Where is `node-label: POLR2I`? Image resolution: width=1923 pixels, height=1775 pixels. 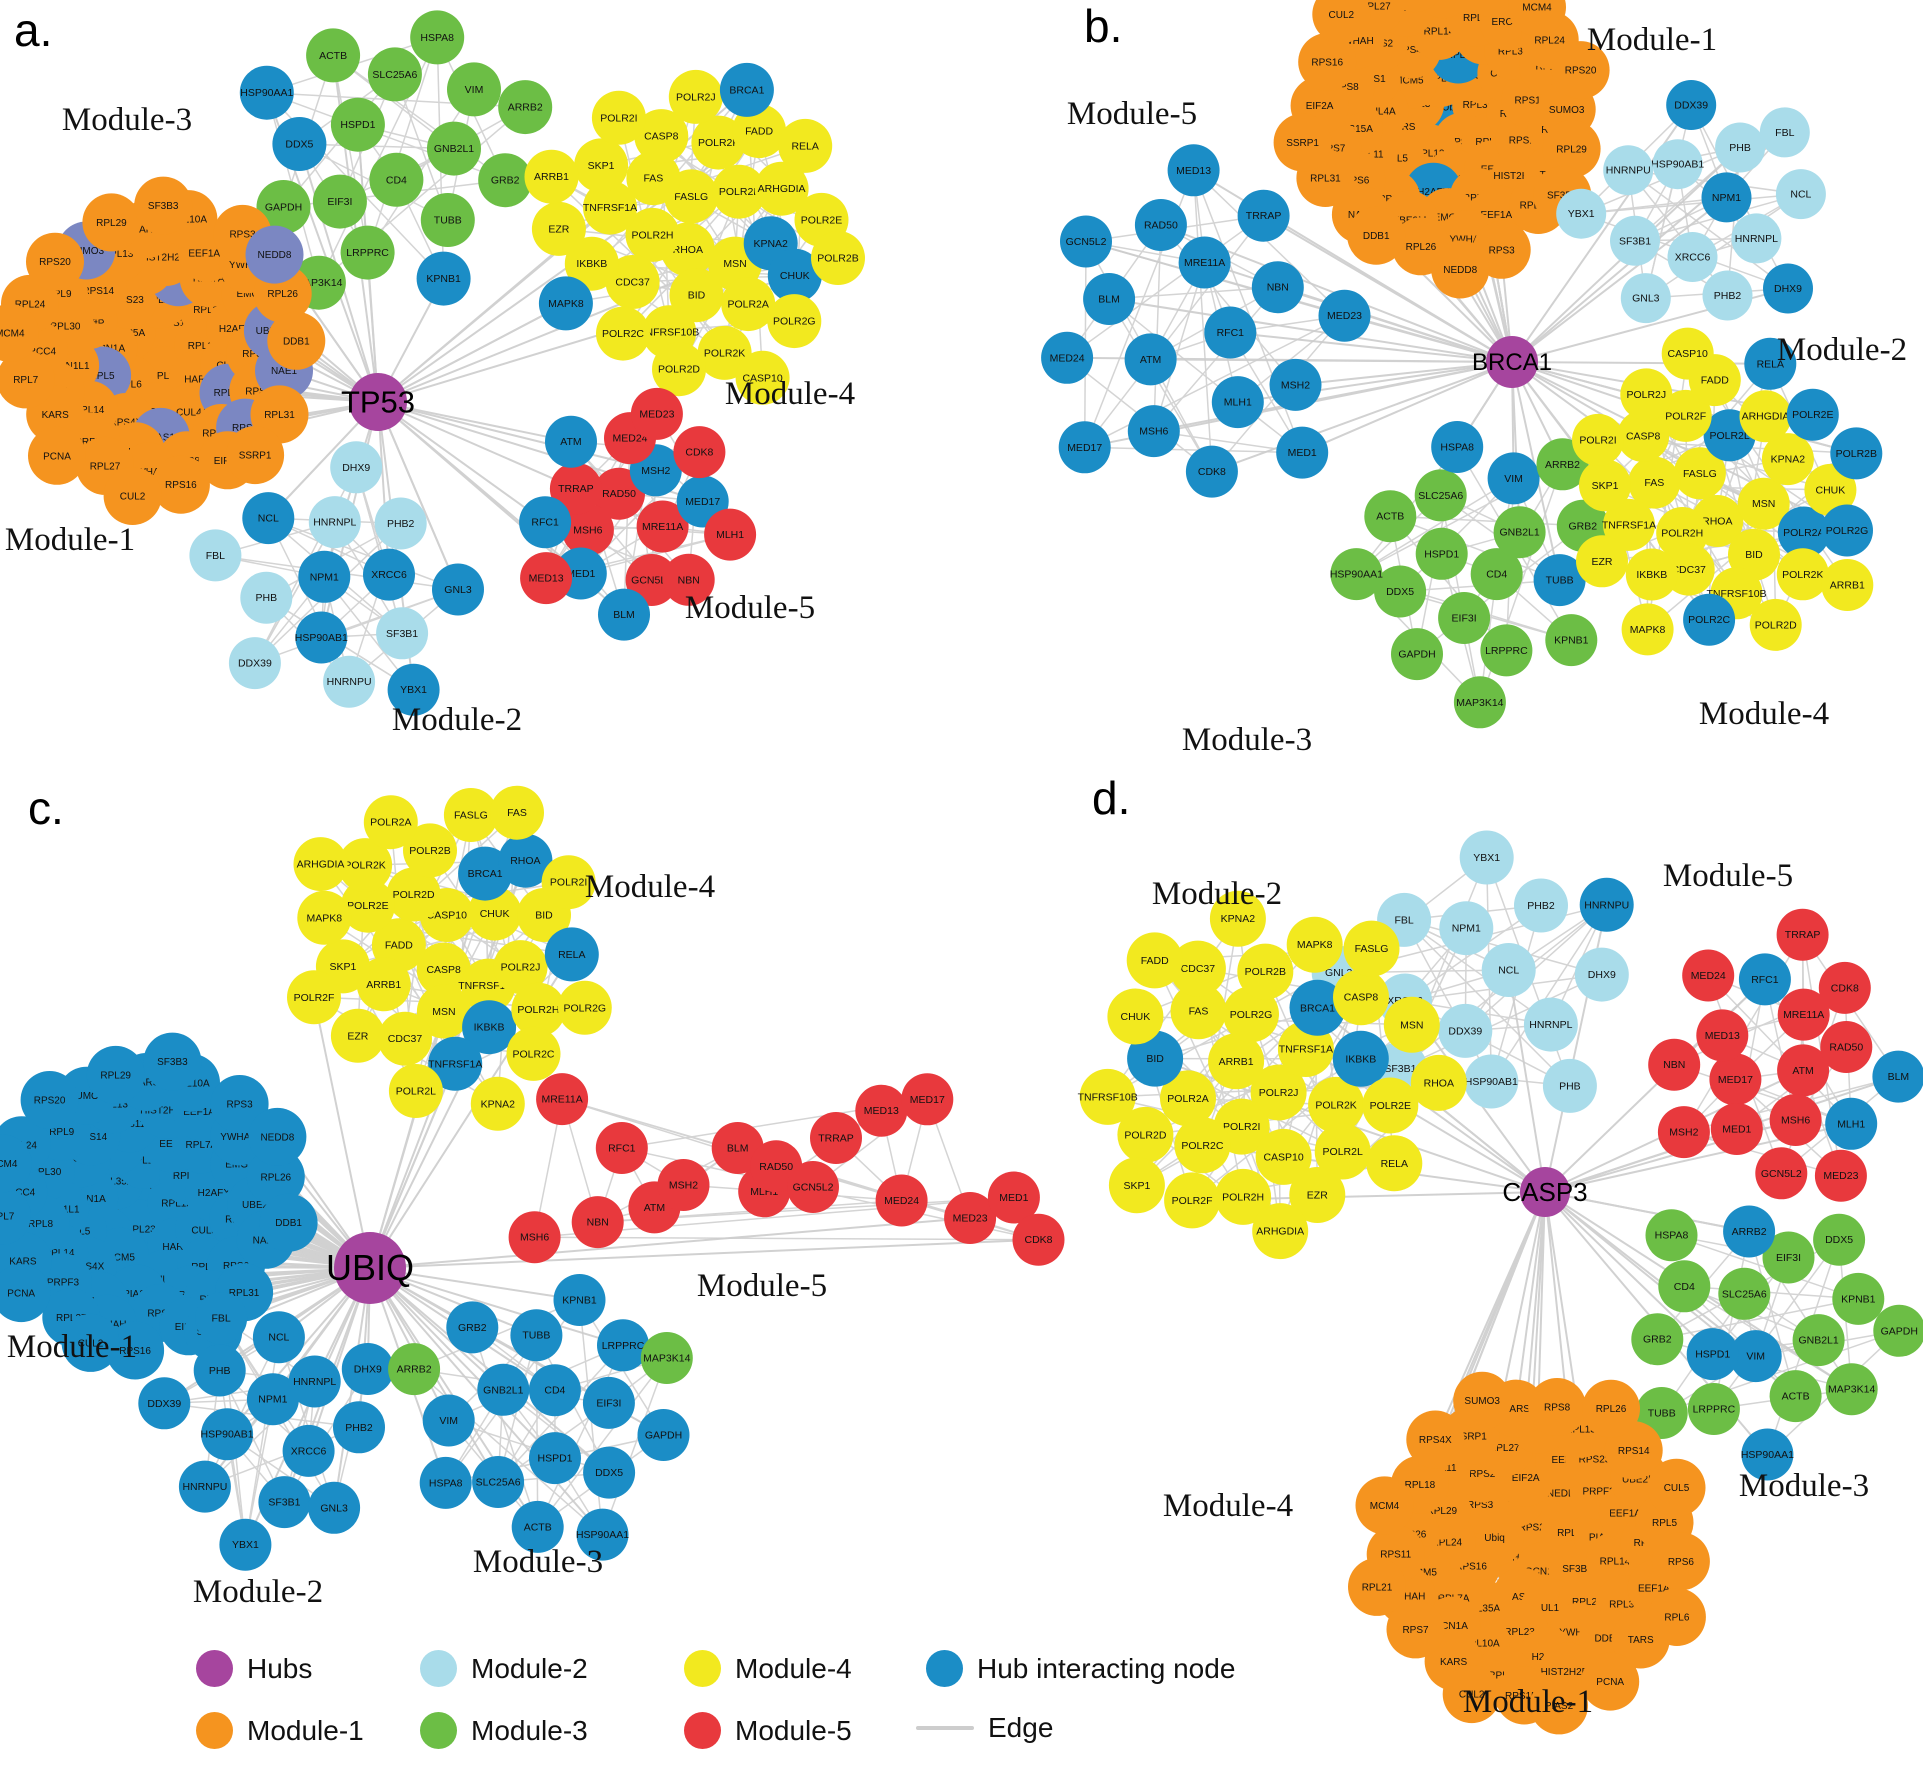
node-label: POLR2I is located at coordinates (618, 118).